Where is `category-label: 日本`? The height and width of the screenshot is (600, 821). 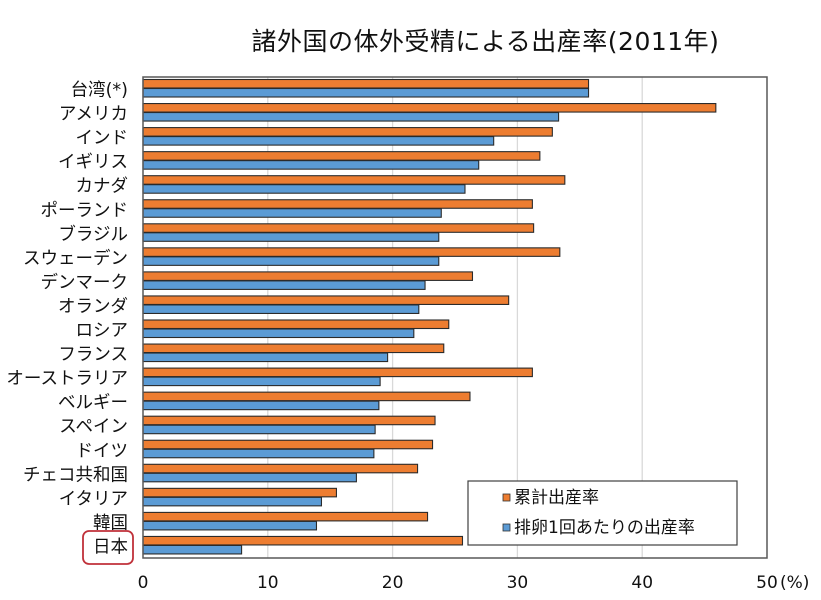 category-label: 日本 is located at coordinates (110, 547).